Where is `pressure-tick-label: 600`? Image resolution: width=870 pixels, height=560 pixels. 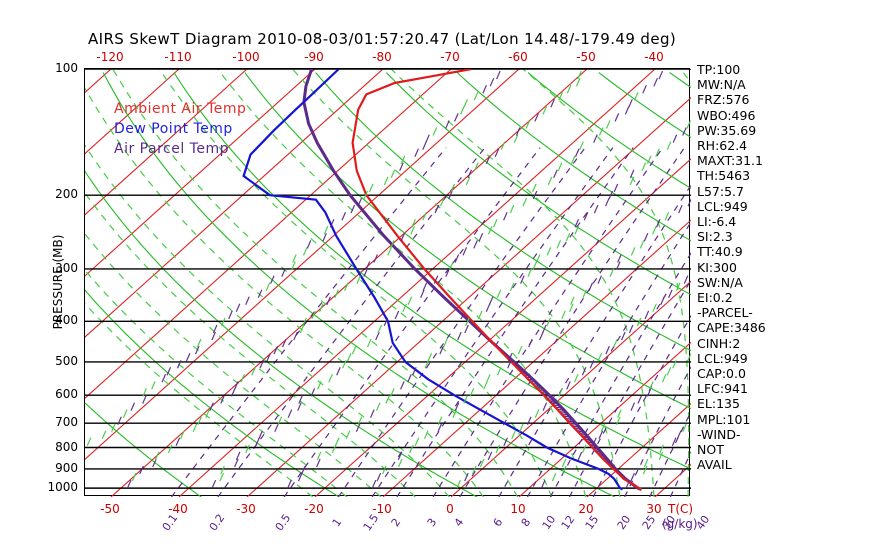 pressure-tick-label: 600 is located at coordinates (66, 394).